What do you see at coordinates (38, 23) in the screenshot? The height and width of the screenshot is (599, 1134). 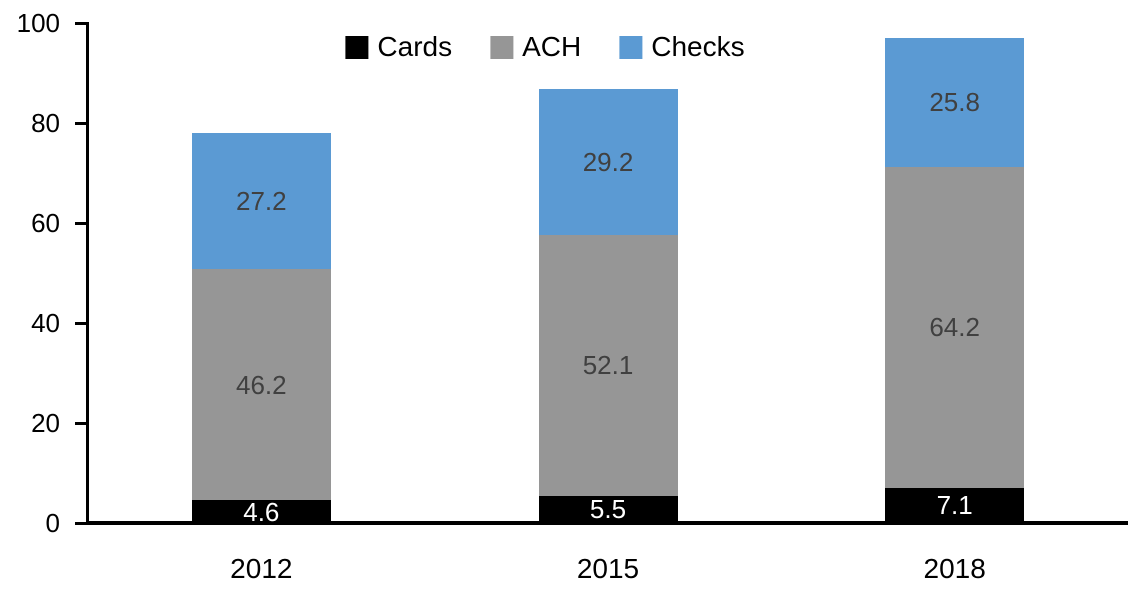 I see `y-tick-label: 100` at bounding box center [38, 23].